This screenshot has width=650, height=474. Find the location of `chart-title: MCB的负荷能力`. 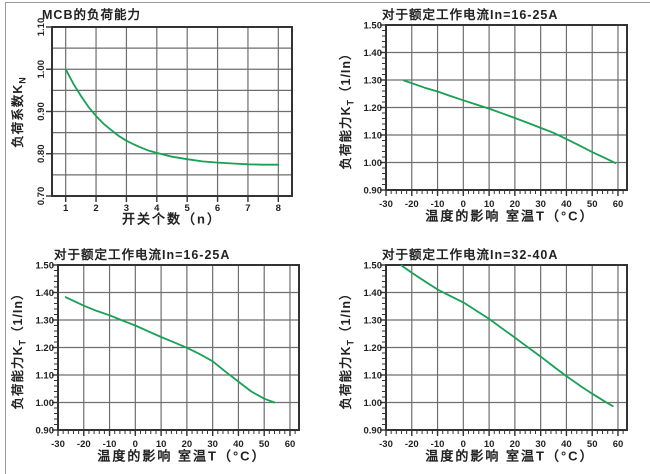

chart-title: MCB的负荷能力 is located at coordinates (91, 15).